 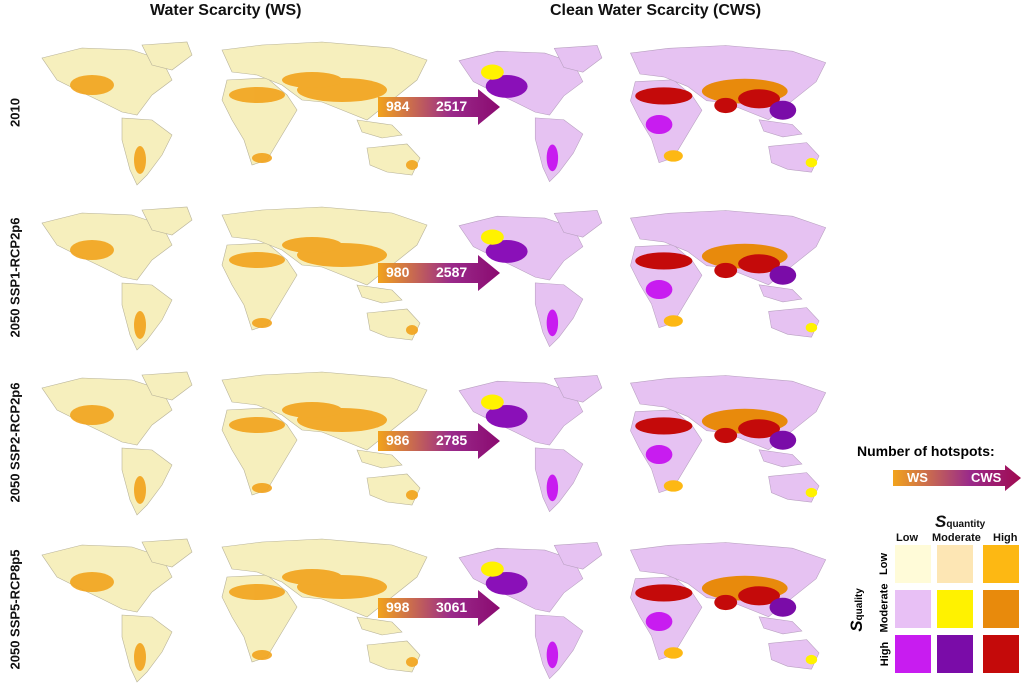 I want to click on row-label: 2050 SSP2-RCP2p6, so click(x=15, y=442).